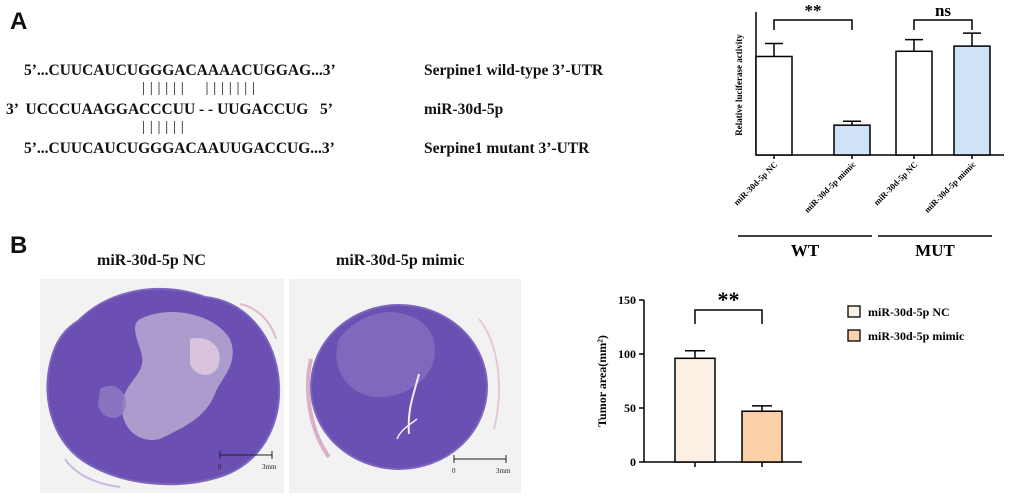 This screenshot has width=1020, height=501. I want to click on histology-title-nc: miR-30d-5p NC, so click(151, 260).